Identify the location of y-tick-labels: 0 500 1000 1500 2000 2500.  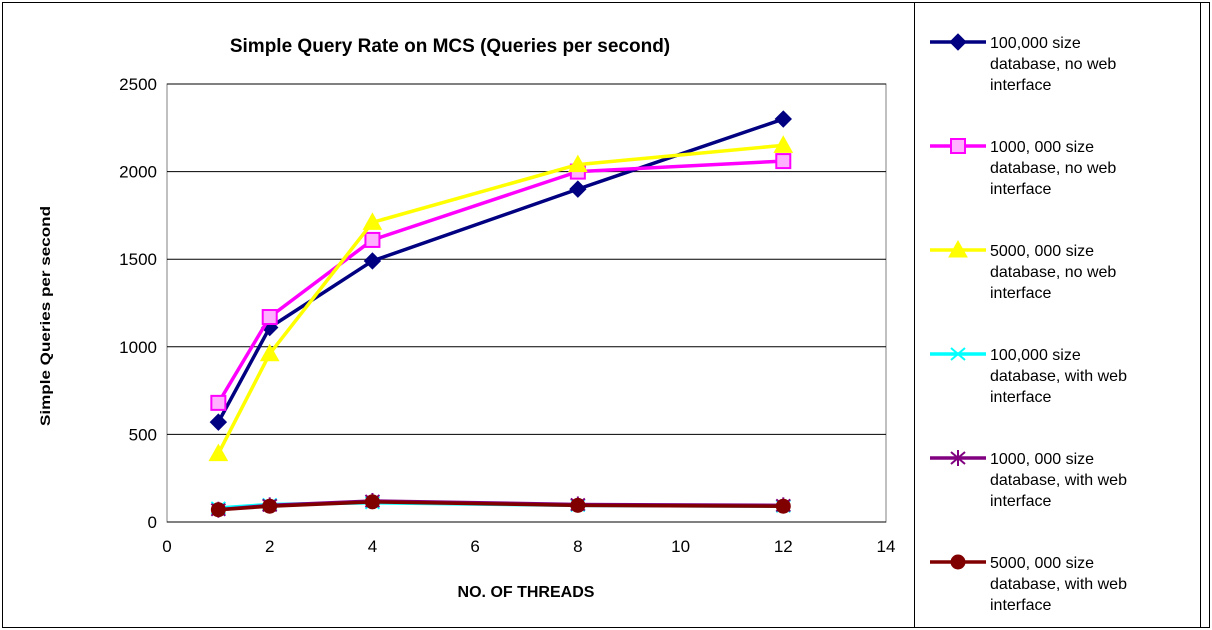
(138, 303).